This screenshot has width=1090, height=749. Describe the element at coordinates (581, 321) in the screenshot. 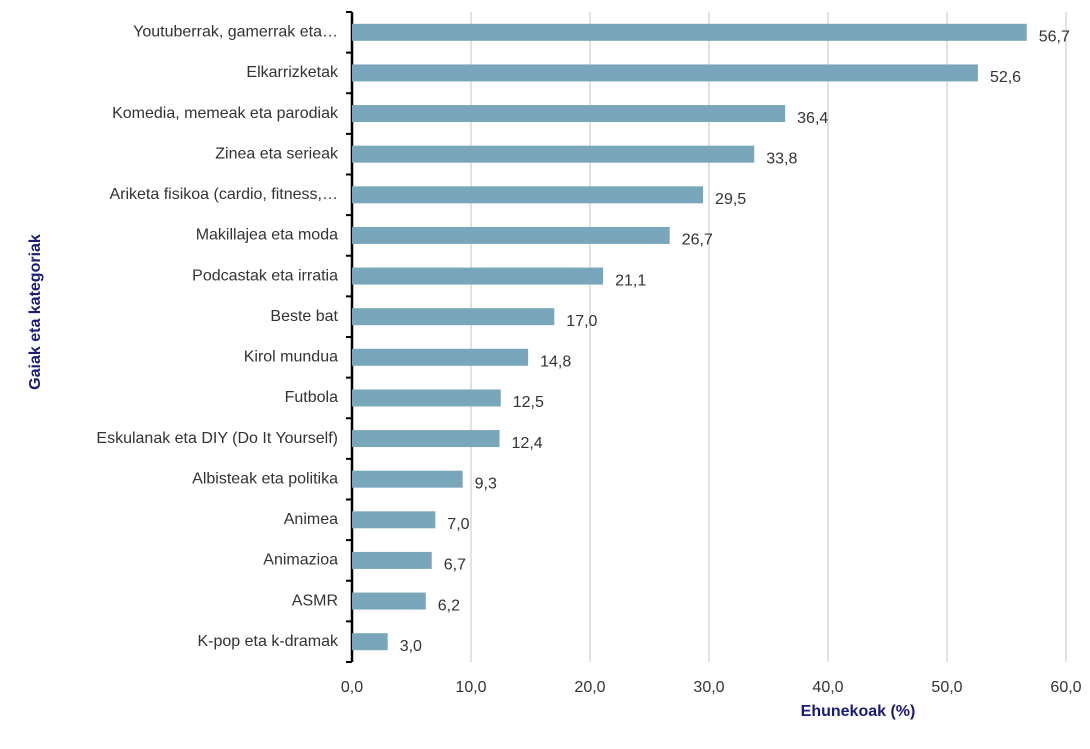

I see `value-label: 17,0` at that location.